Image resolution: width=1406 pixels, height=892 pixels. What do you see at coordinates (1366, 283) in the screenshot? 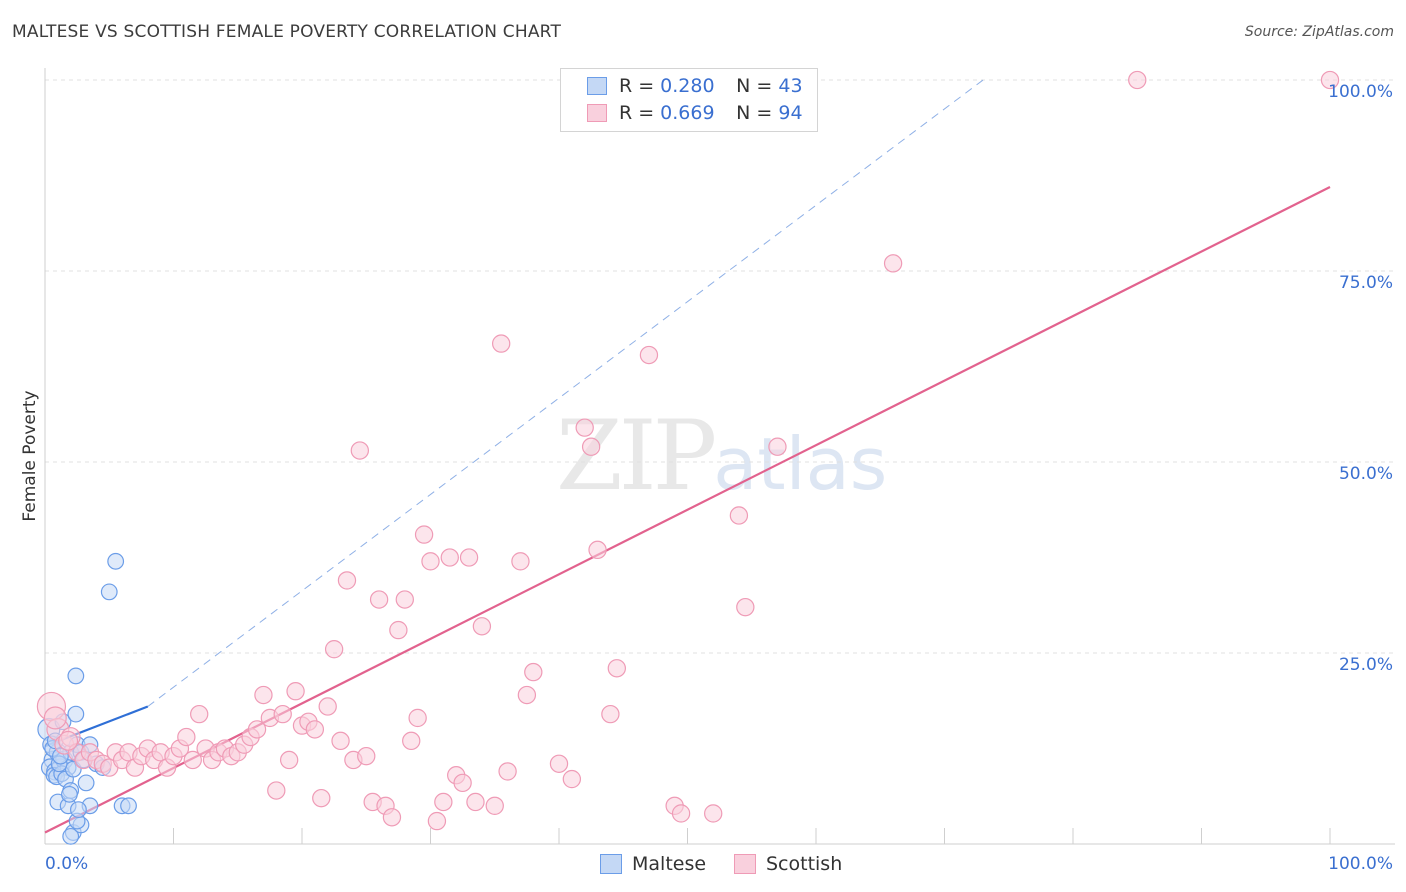
I see `y-tick-label: 75.0%` at bounding box center [1366, 283].